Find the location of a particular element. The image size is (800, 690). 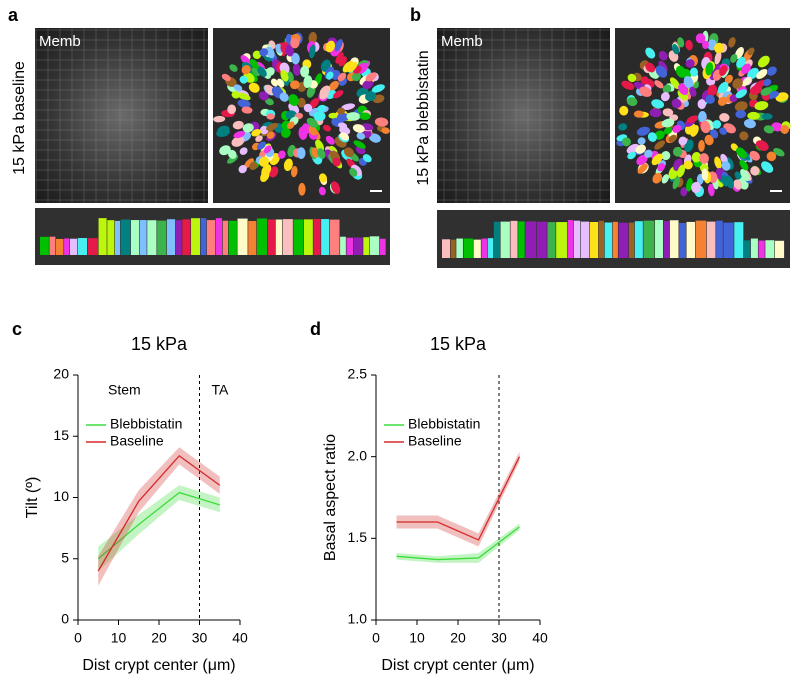

annotation: Stem is located at coordinates (124, 390).